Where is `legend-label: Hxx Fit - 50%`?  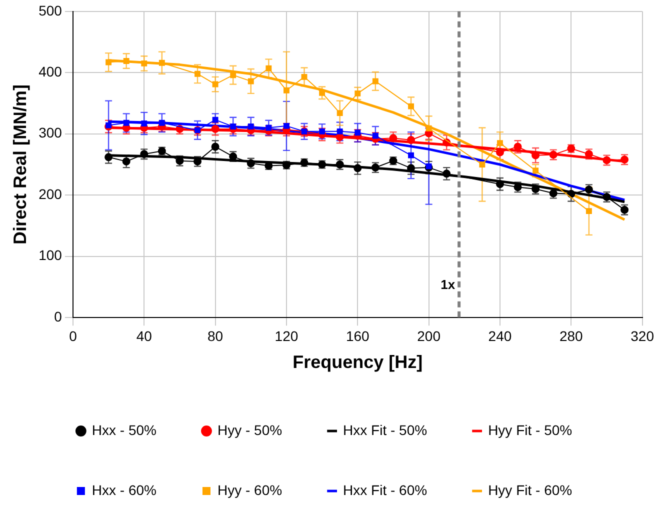 legend-label: Hxx Fit - 50% is located at coordinates (385, 430).